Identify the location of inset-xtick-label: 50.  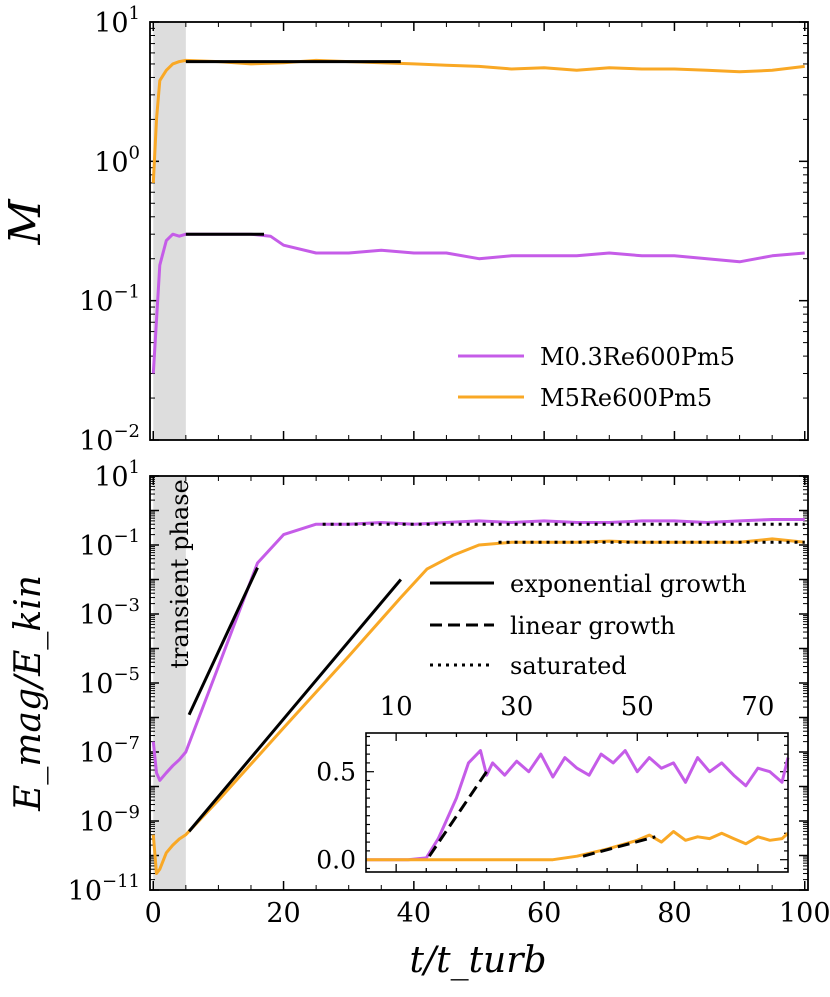
(637, 707).